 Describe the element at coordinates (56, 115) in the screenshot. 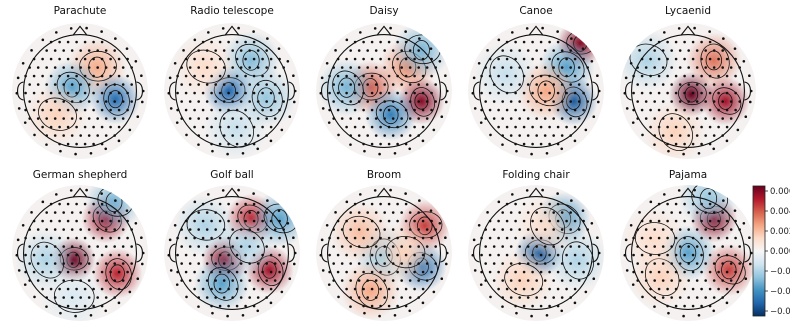

I see `extremum-positive` at that location.